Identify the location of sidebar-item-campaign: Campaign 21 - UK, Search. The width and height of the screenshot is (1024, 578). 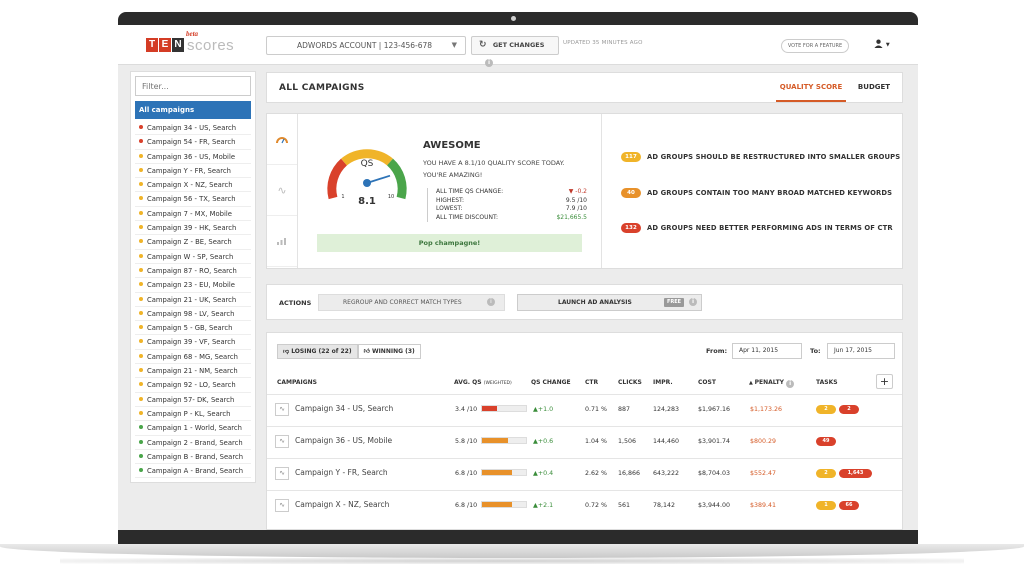
(193, 300).